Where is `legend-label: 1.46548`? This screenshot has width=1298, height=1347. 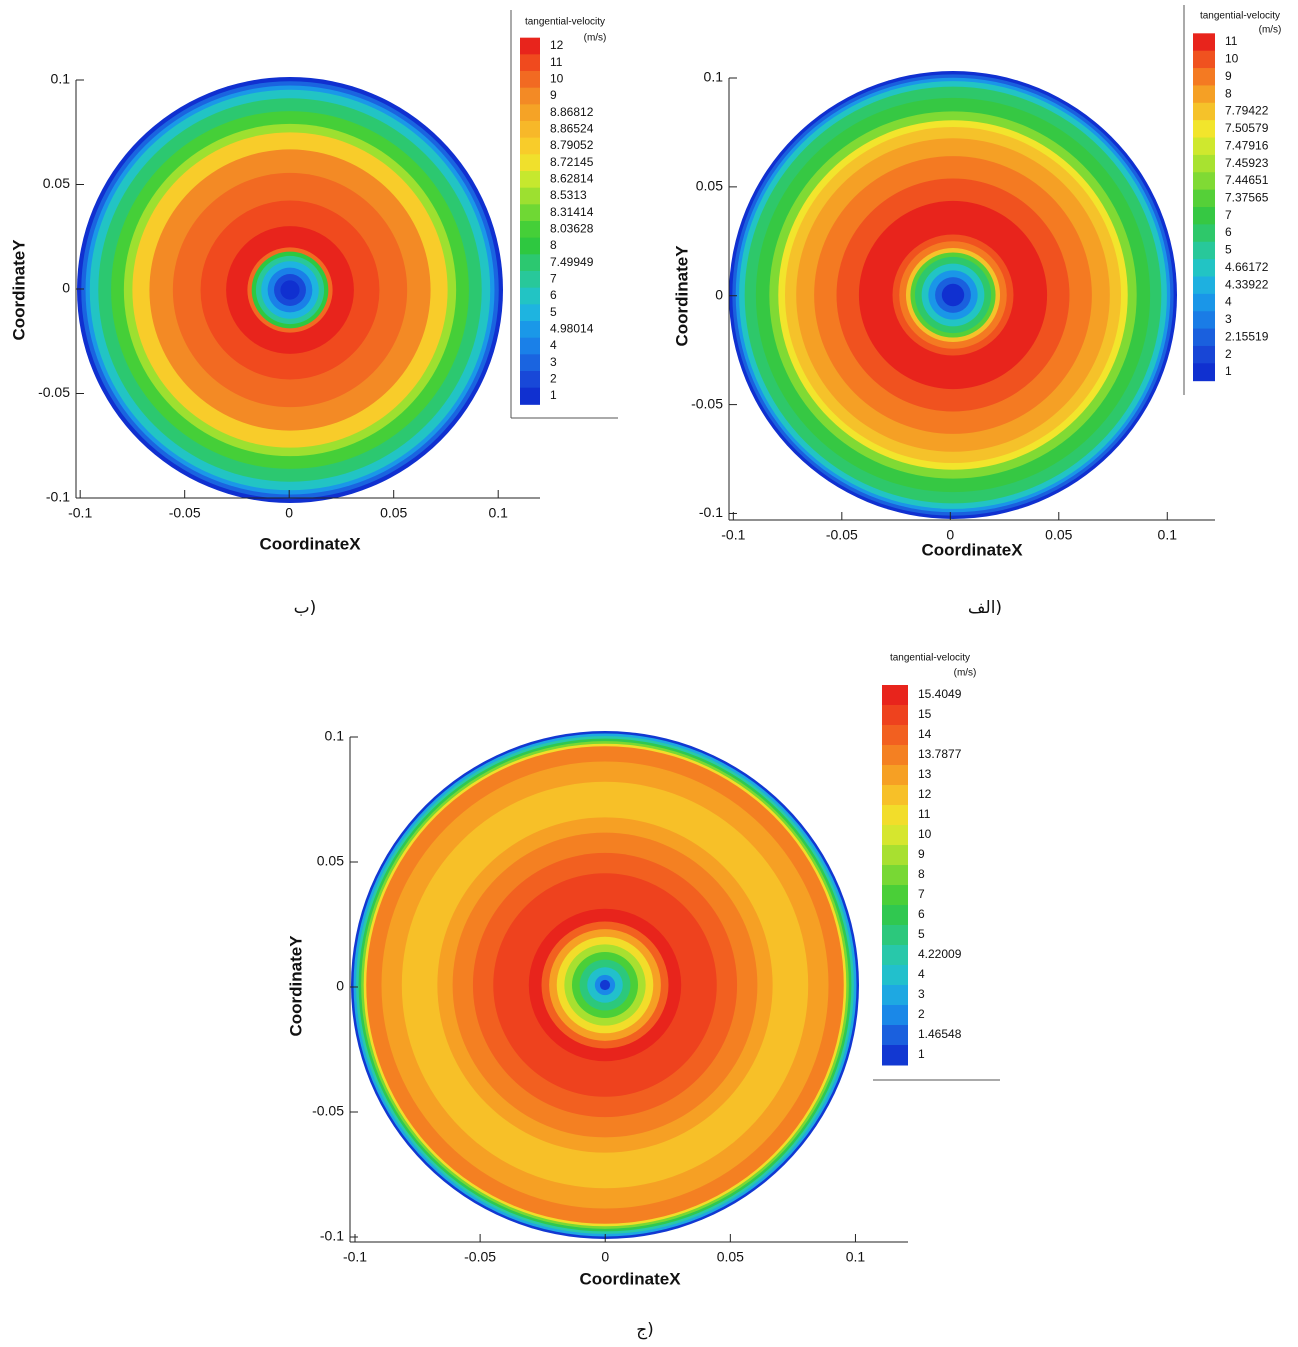 legend-label: 1.46548 is located at coordinates (940, 1034).